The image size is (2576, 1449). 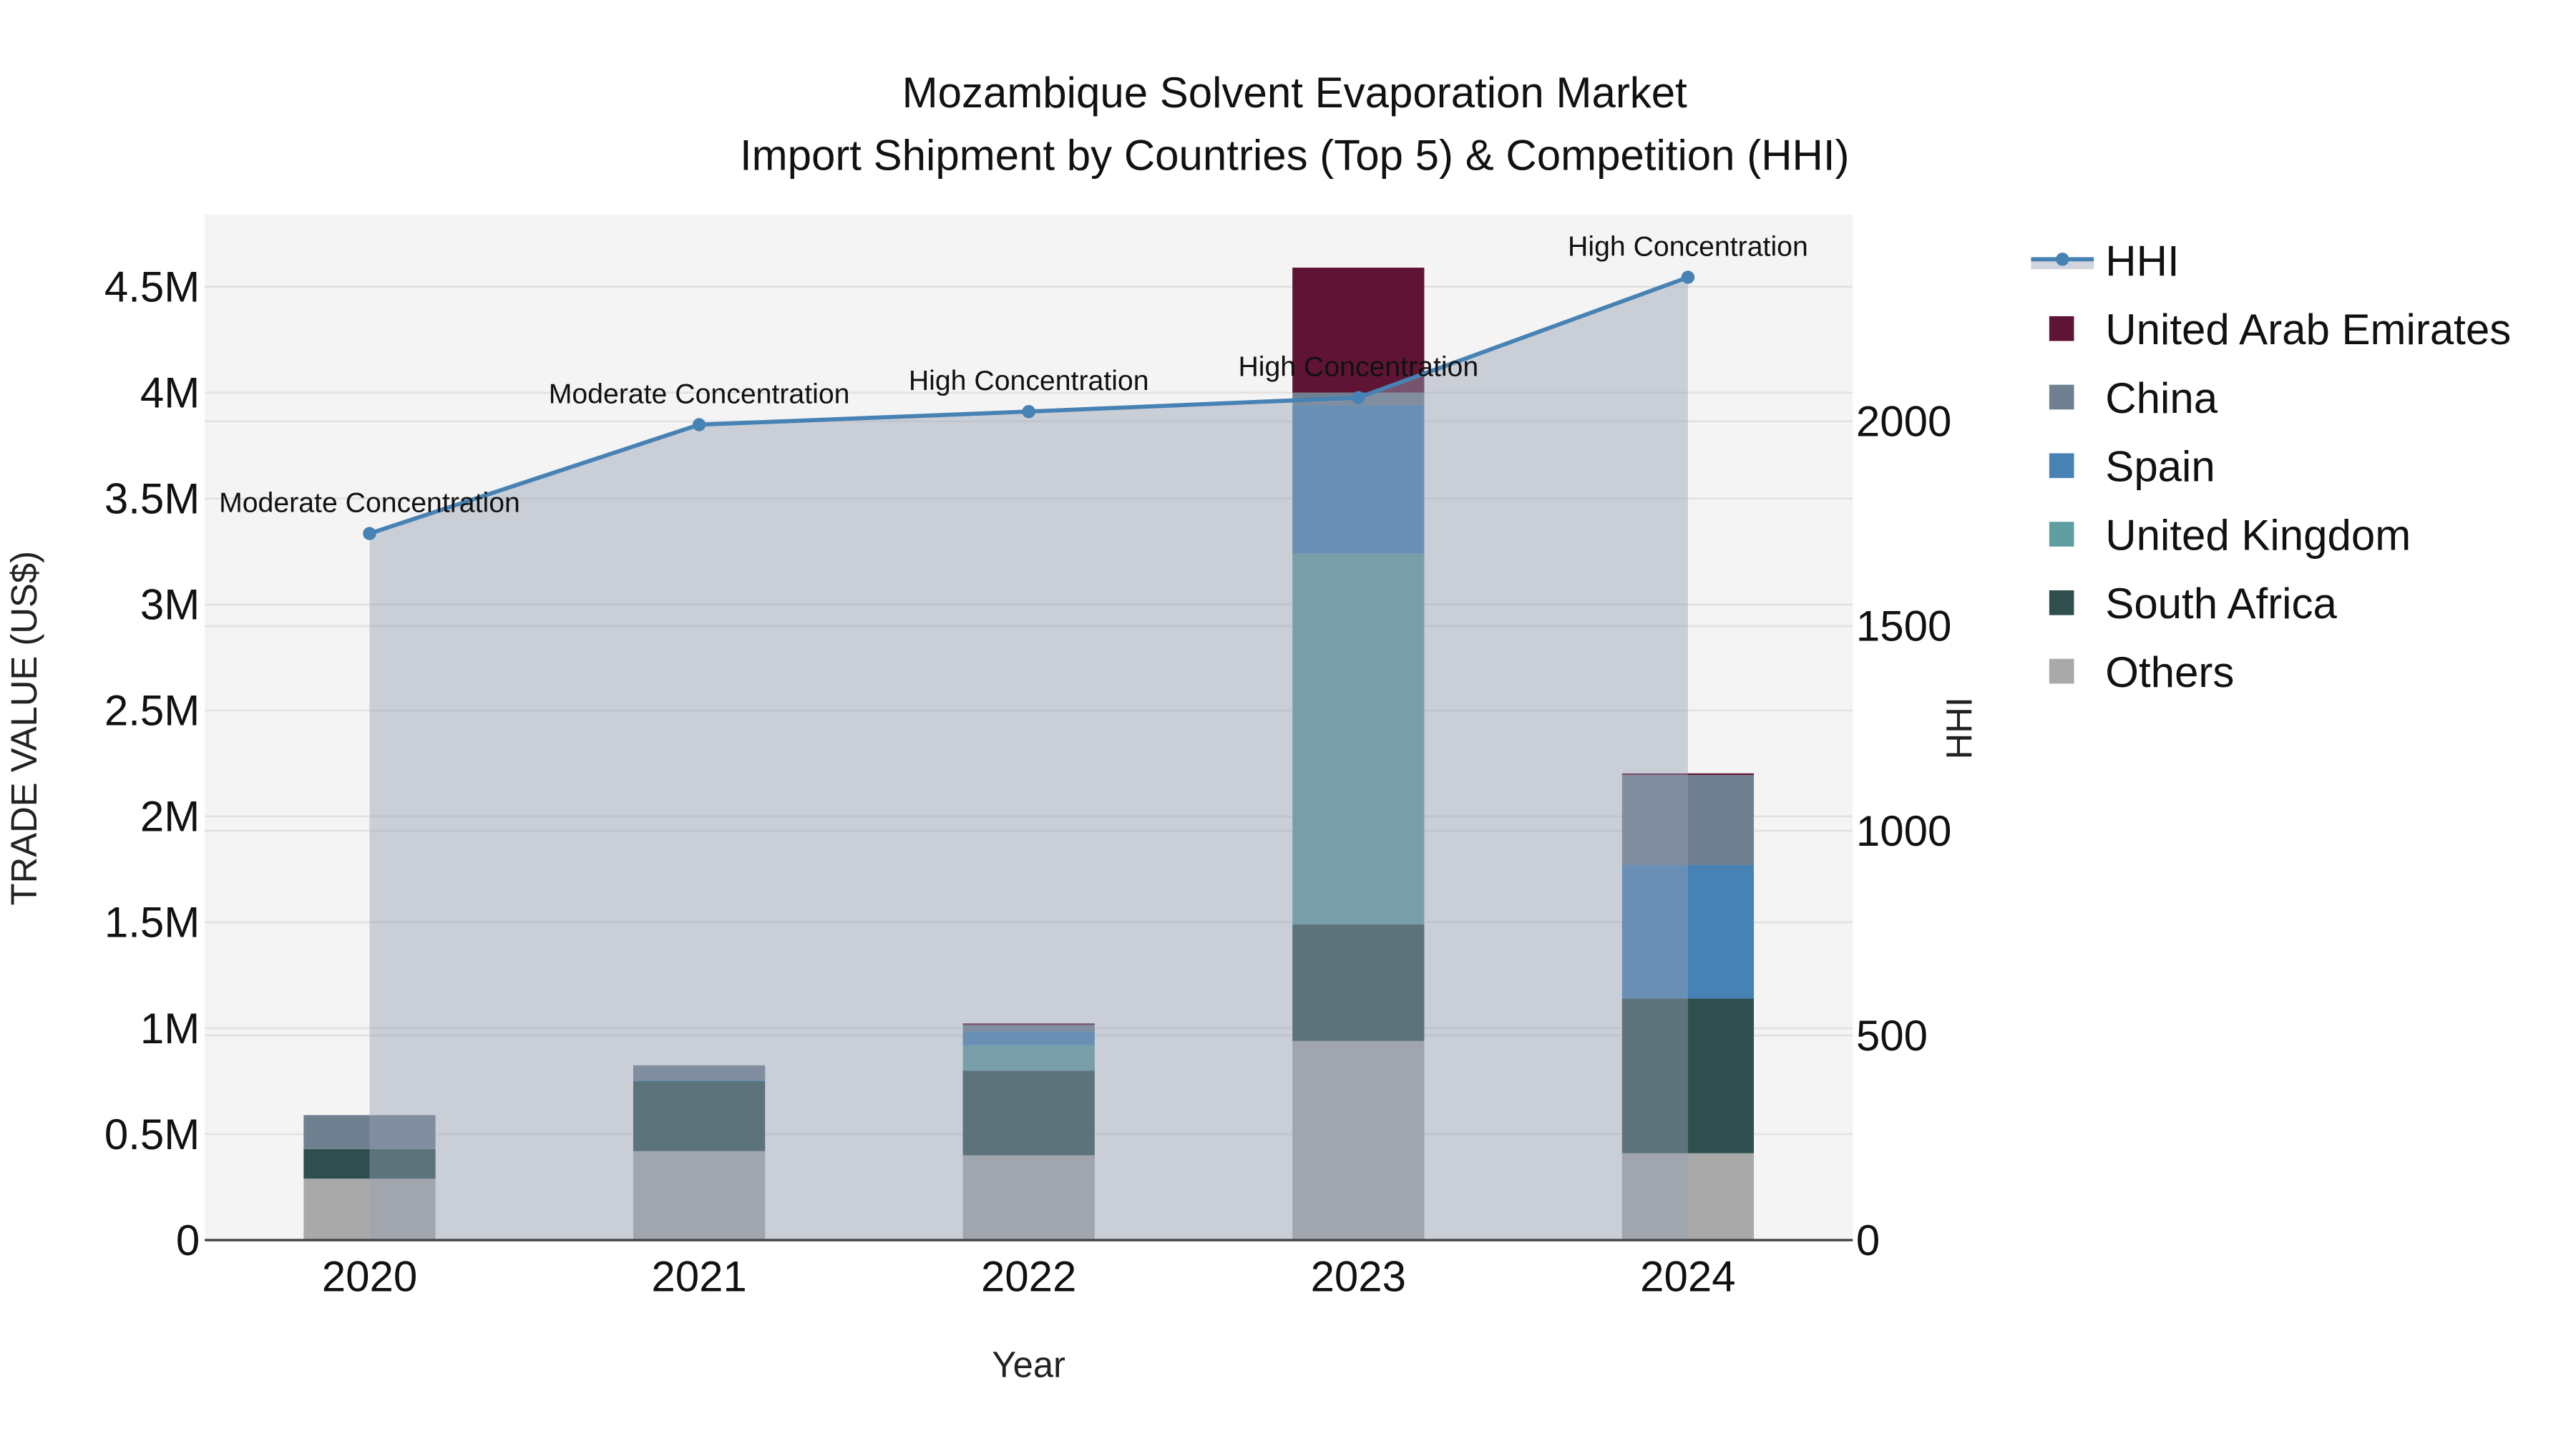 I want to click on y2-tick-label: 1500, so click(x=1903, y=626).